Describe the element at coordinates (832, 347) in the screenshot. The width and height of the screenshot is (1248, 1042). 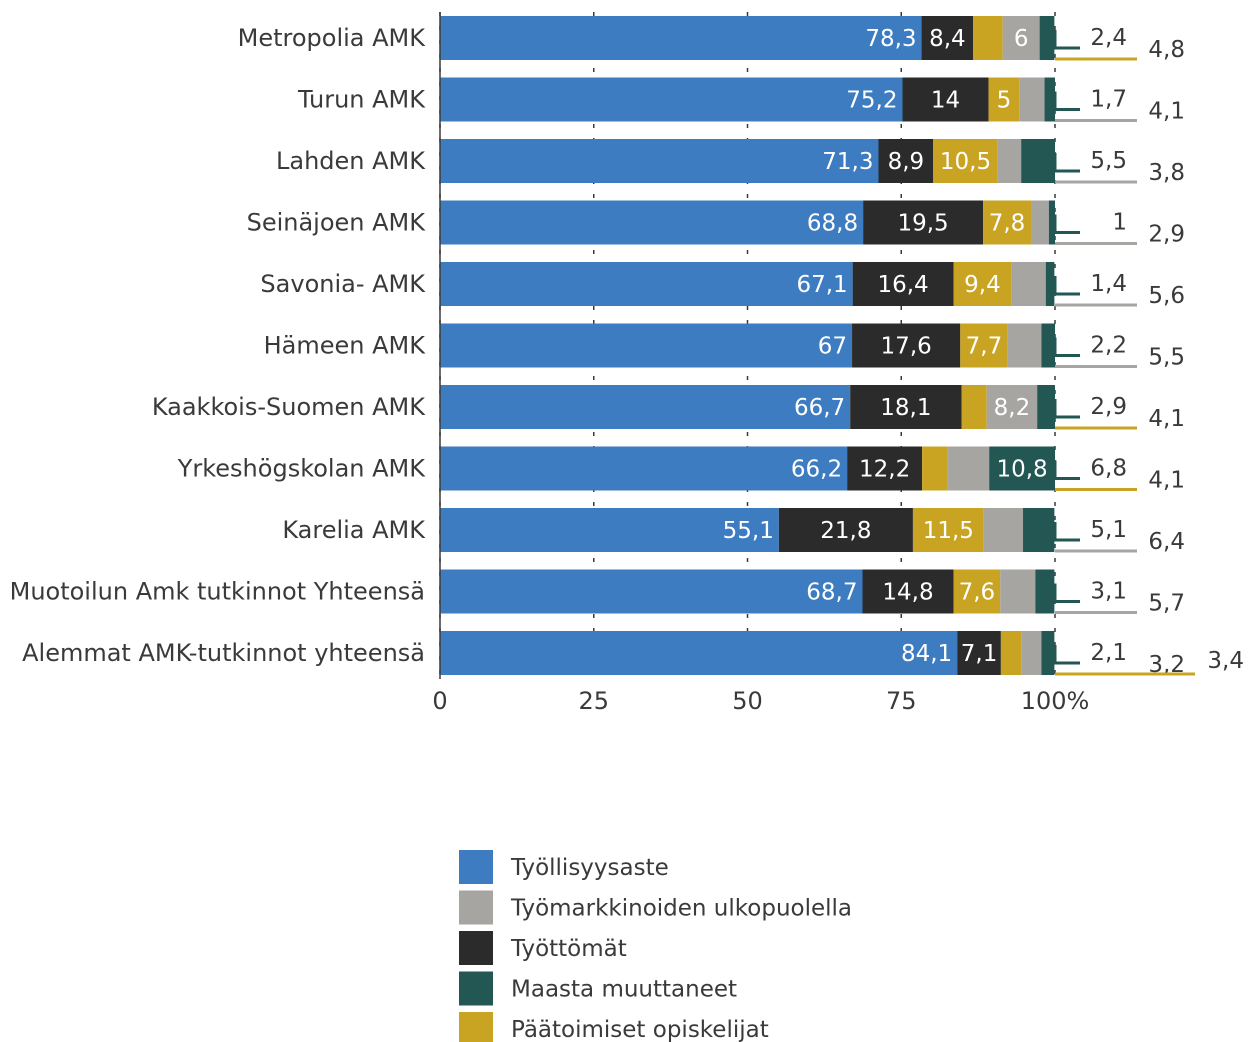
I see `data-label: 67` at that location.